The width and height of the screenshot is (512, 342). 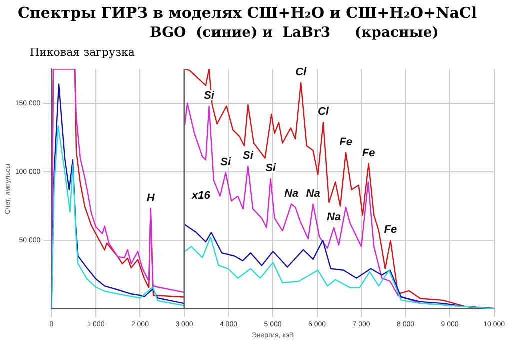 I want to click on chart-title: Спектры ГИРЗ в моделях СШ+H₂O и СШ+H₂O+NaCl, so click(x=248, y=13).